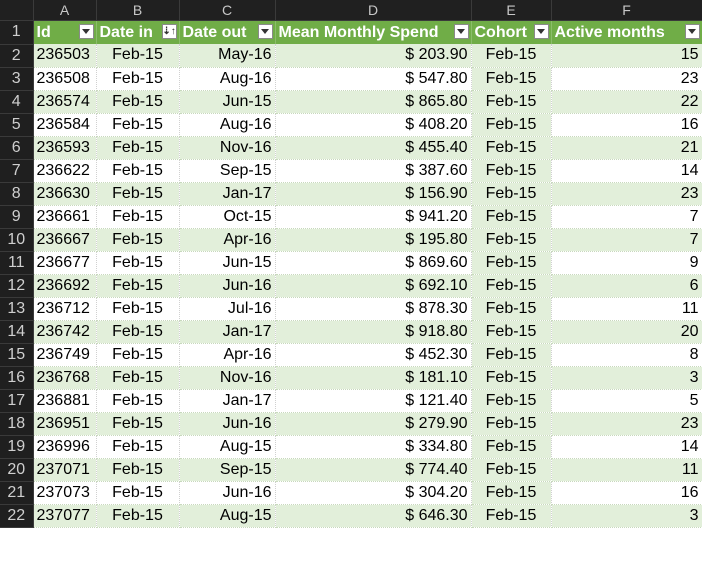 The image size is (702, 567). Describe the element at coordinates (17, 56) in the screenshot. I see `row-number: 2` at that location.